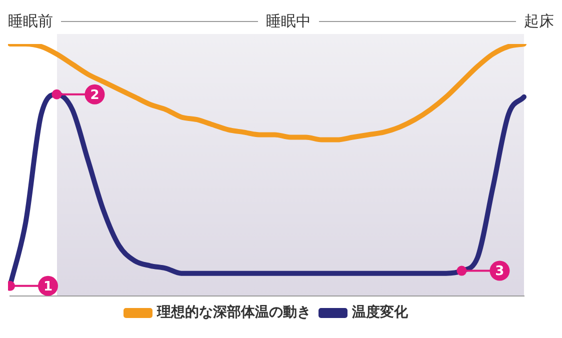  Describe the element at coordinates (499, 272) in the screenshot. I see `annotation: 3` at that location.